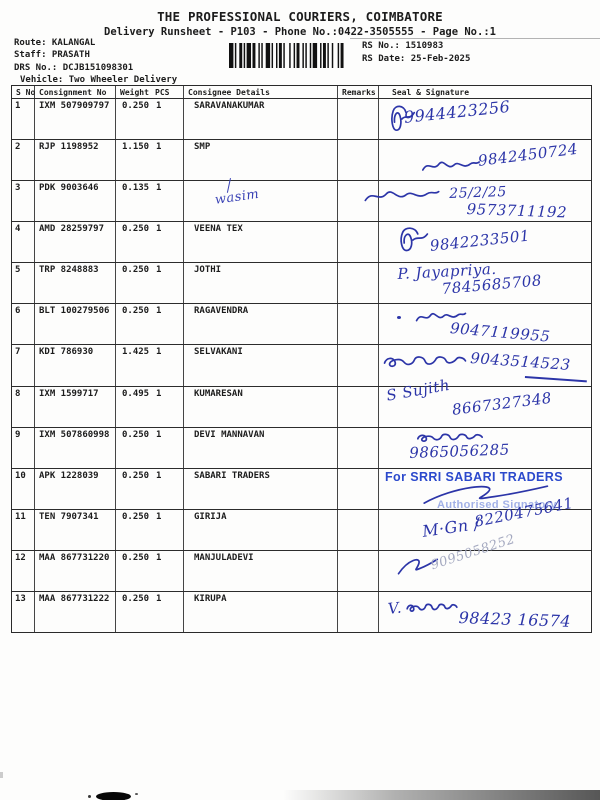  What do you see at coordinates (485, 281) in the screenshot?
I see `cell-seal-signature: P. Jayapriya. 7845685708` at bounding box center [485, 281].